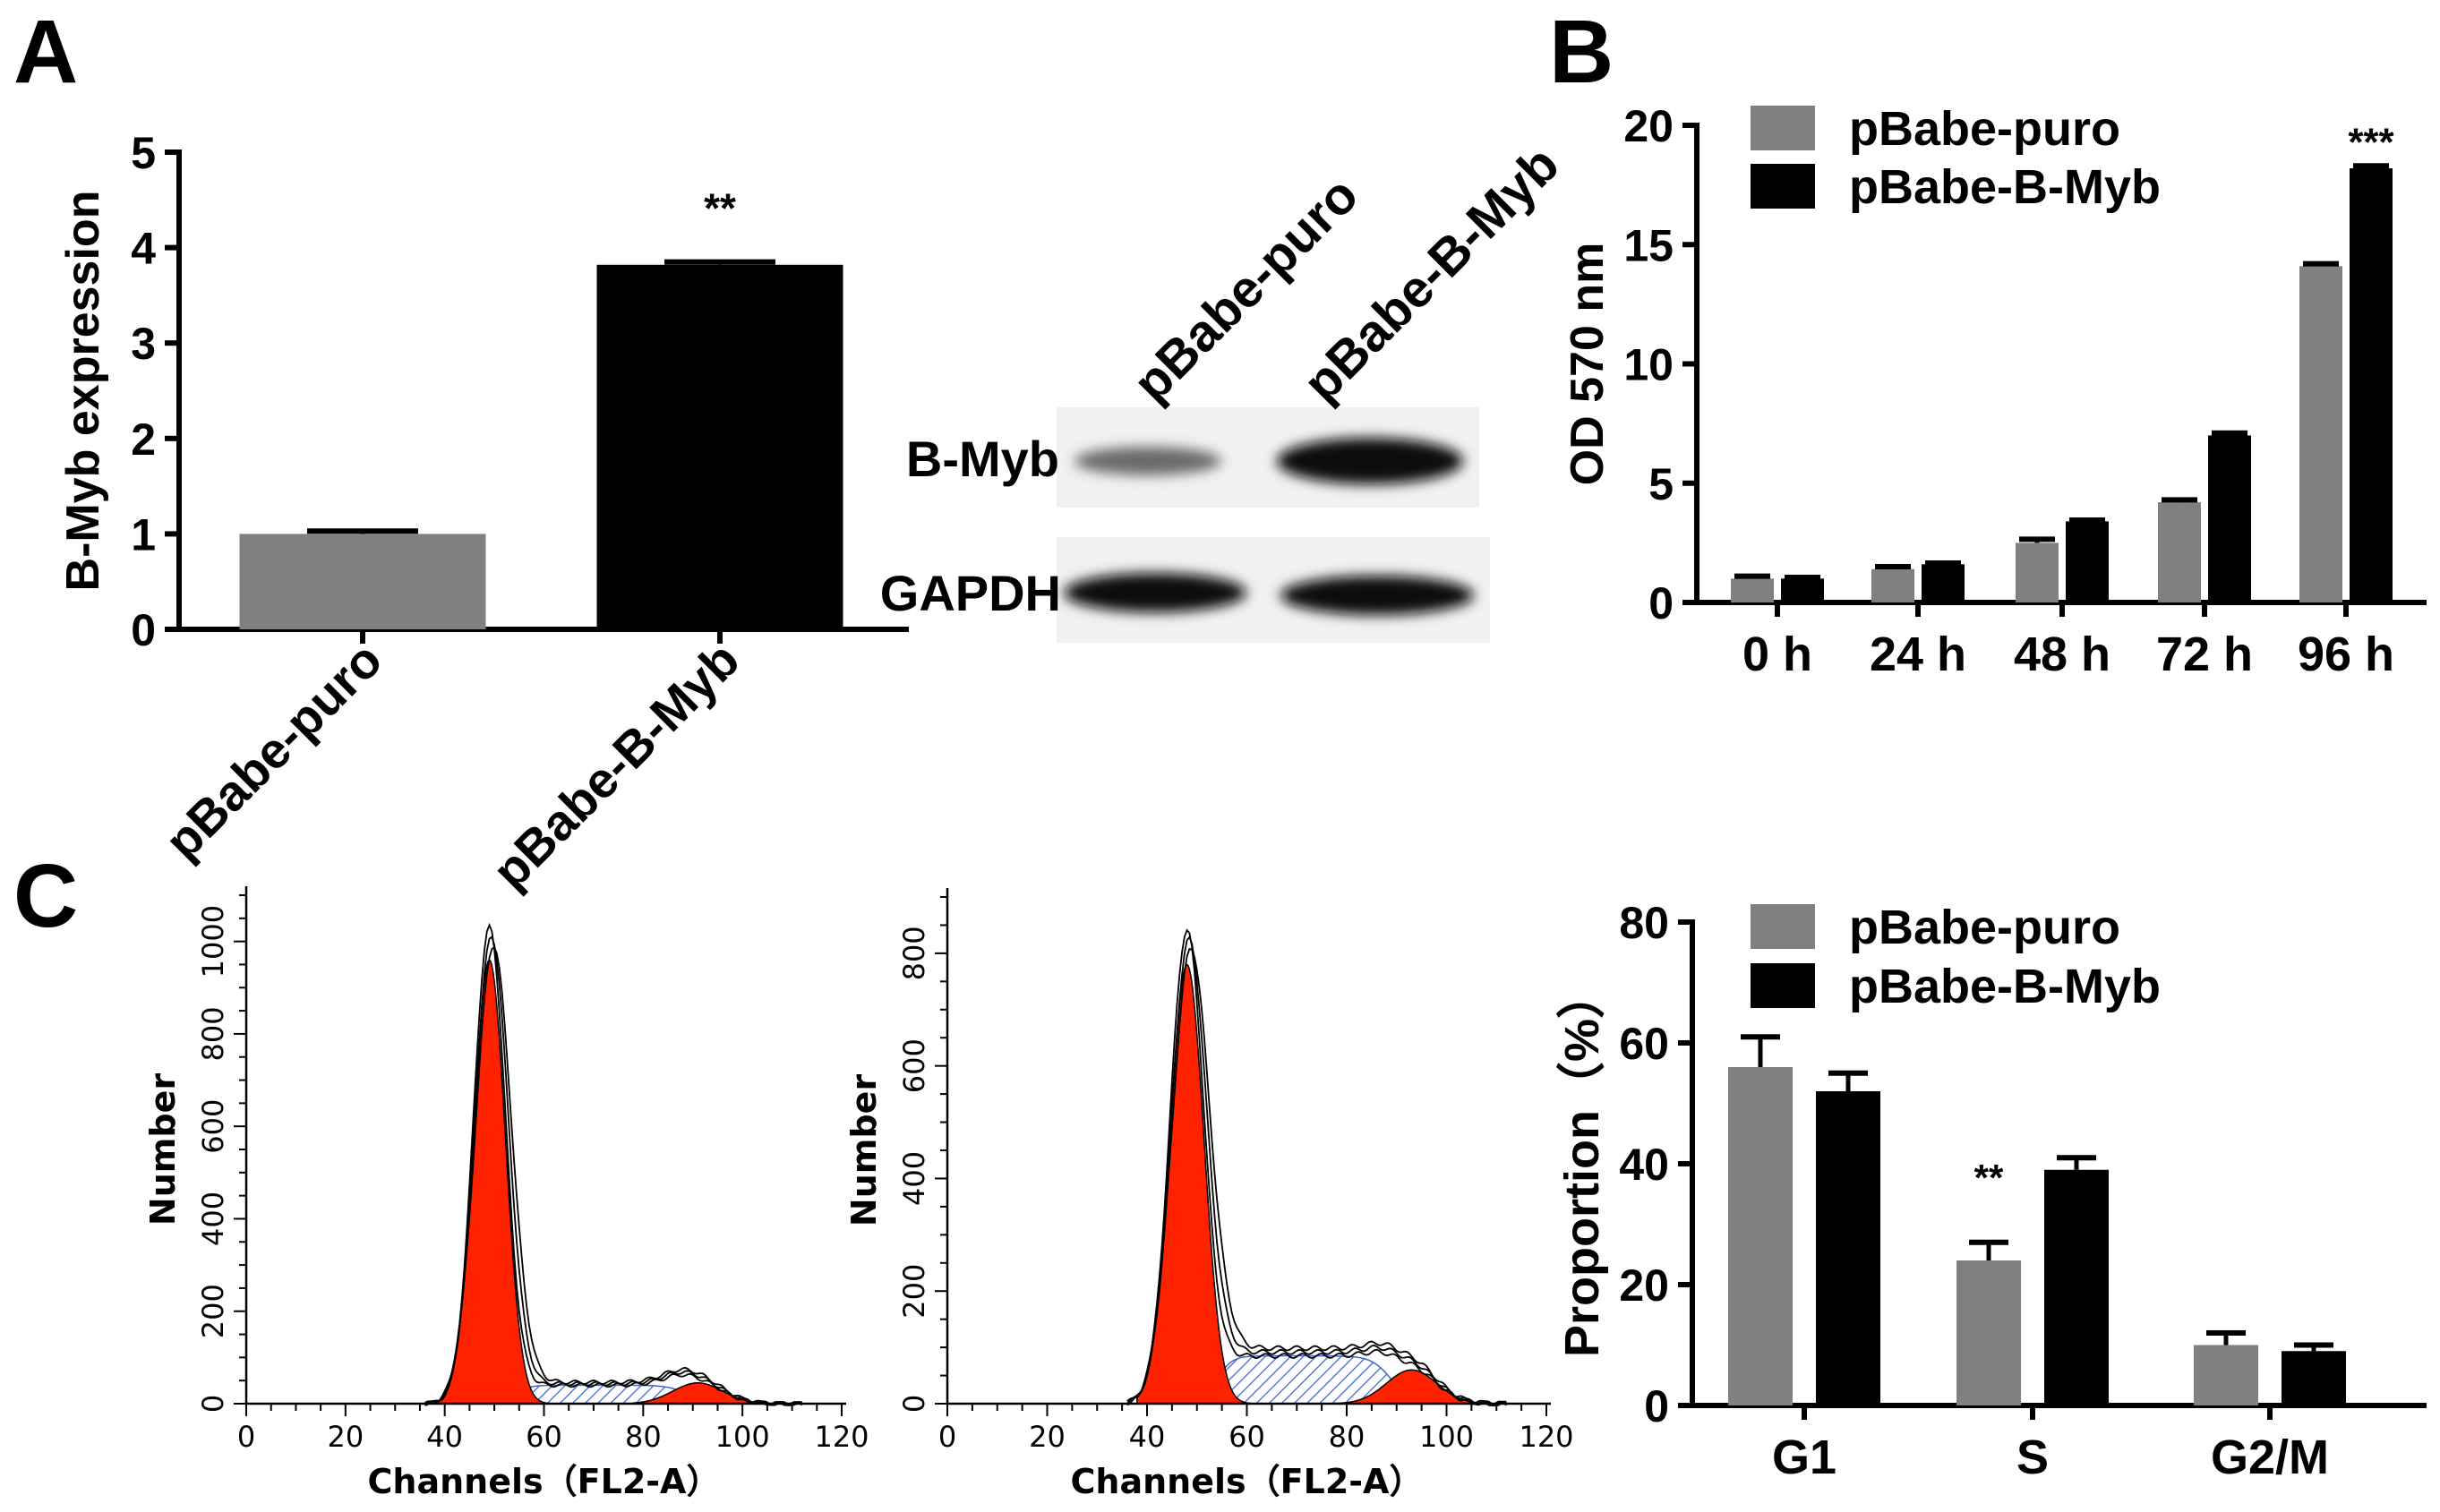 The height and width of the screenshot is (1512, 2440). Describe the element at coordinates (2033, 1457) in the screenshot. I see `x-tick-label: S` at that location.